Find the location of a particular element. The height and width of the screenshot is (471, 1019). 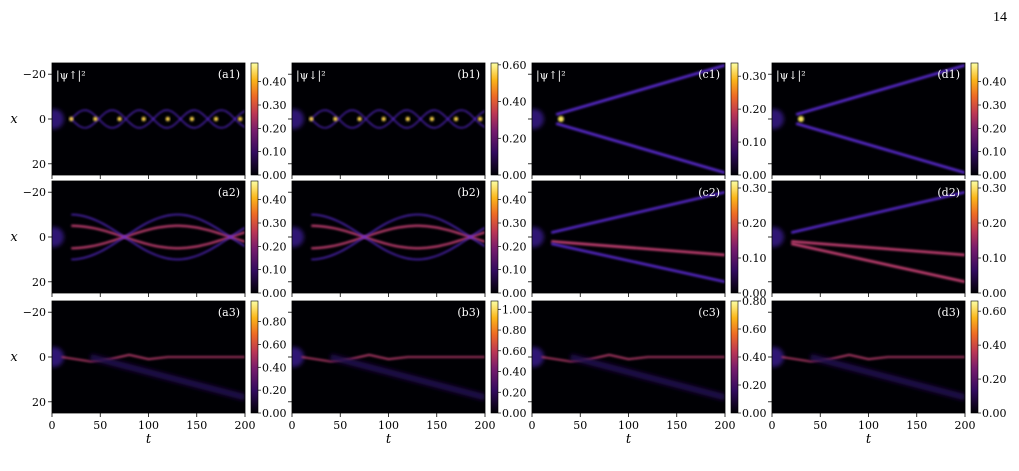

panel-label: (a1) is located at coordinates (229, 74).